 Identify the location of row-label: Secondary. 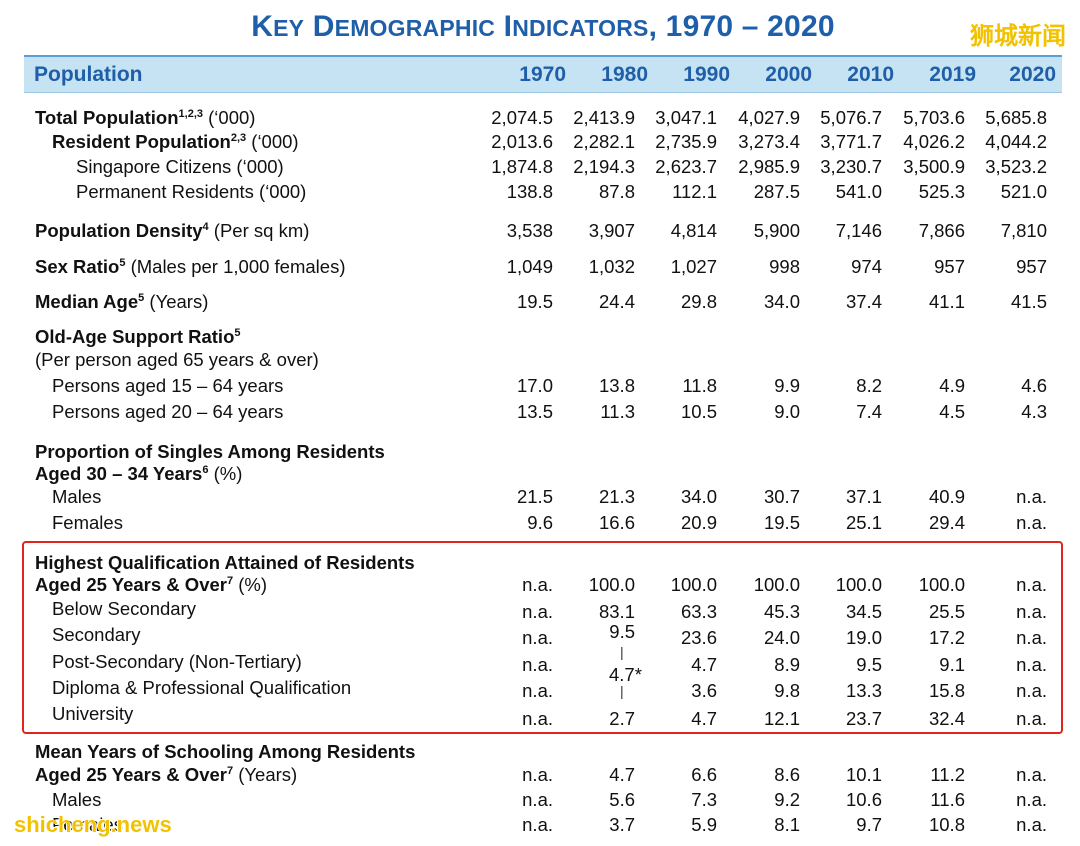
(96, 634).